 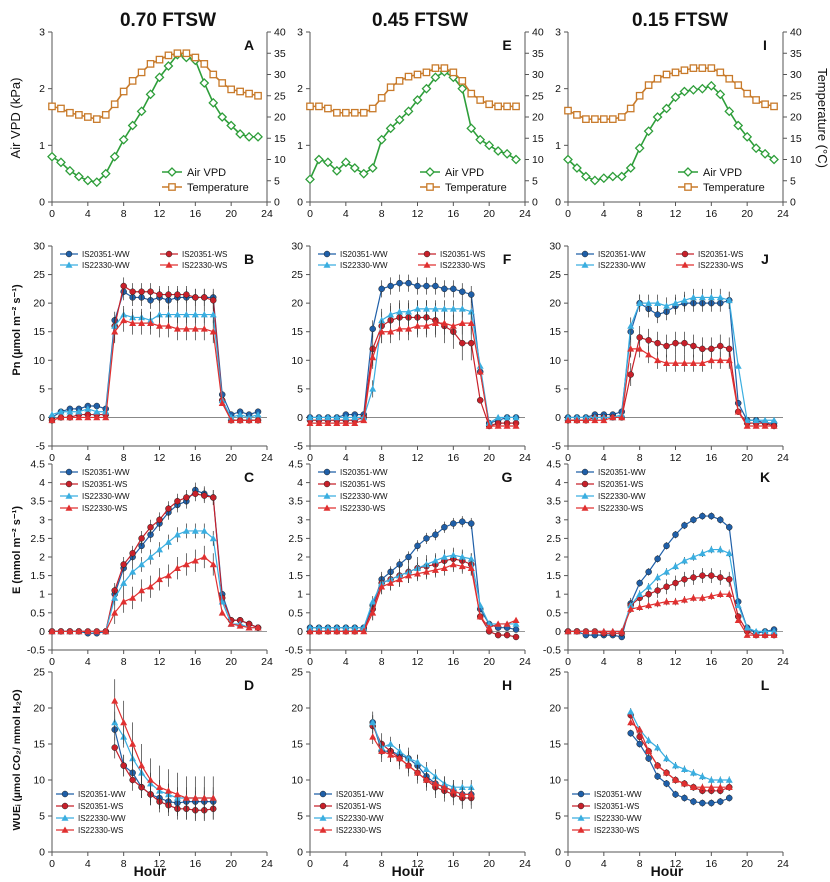 I want to click on y-tick-label: 1, so click(x=42, y=595).